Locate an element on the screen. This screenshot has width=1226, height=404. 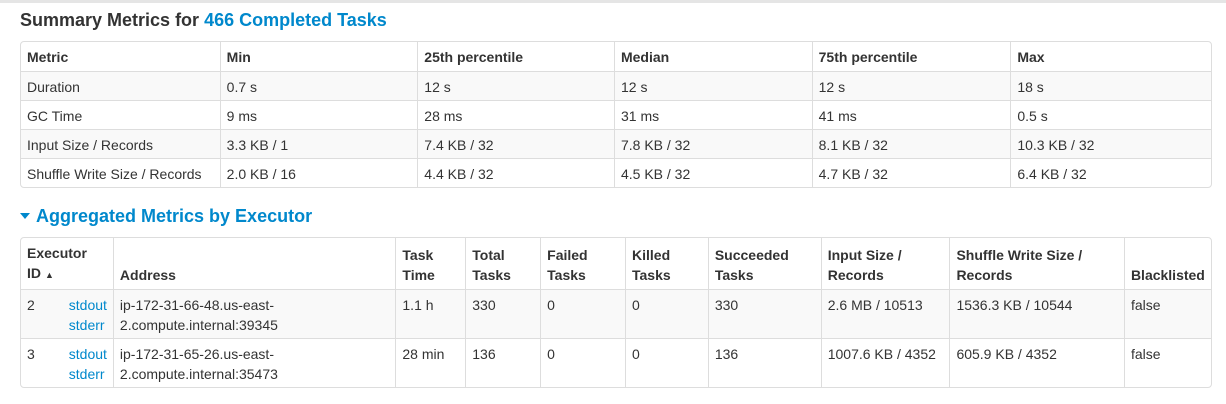
metric-value: 0.7 s is located at coordinates (318, 85).